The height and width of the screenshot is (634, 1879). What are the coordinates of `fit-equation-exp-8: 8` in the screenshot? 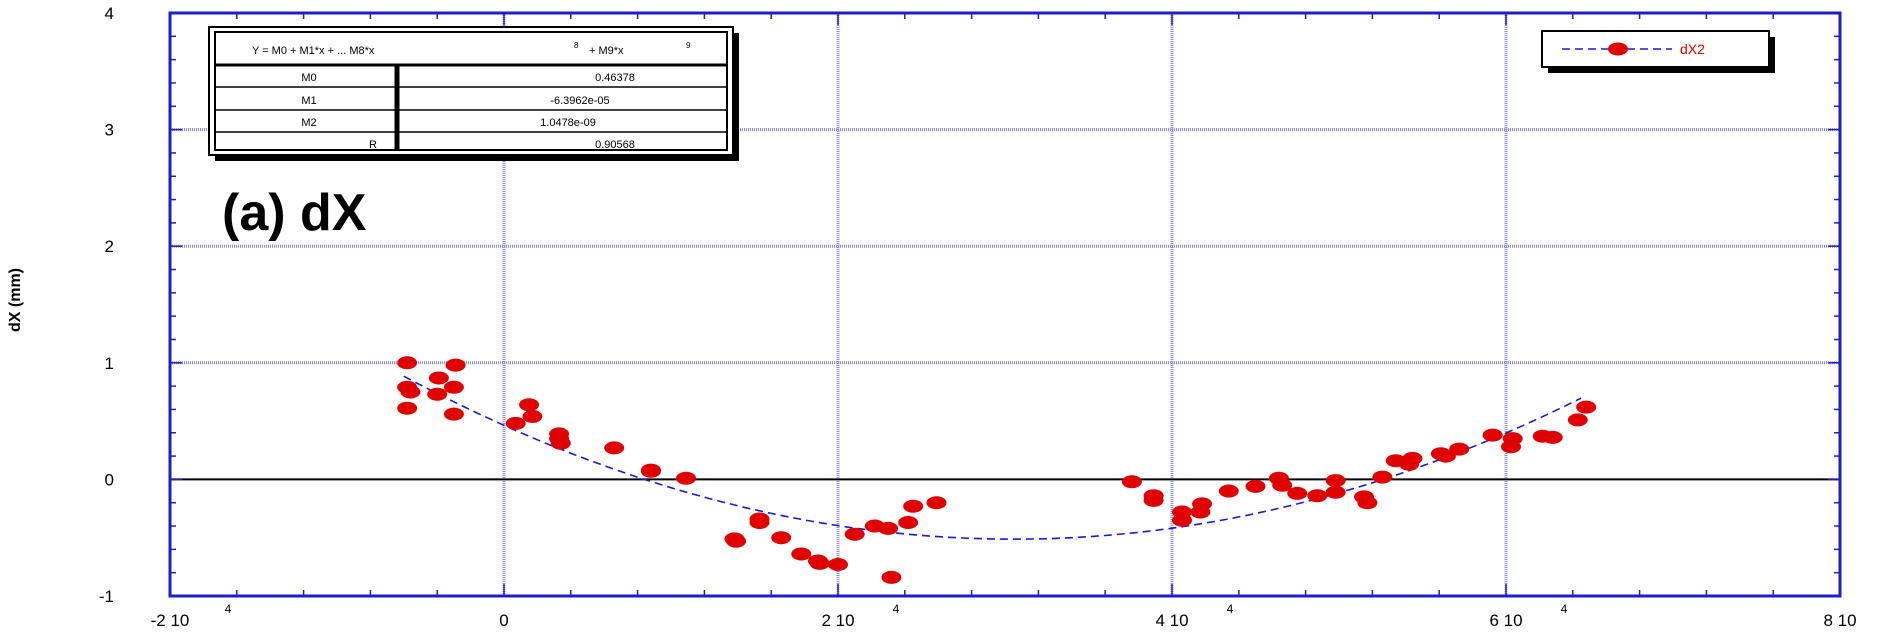 It's located at (576, 45).